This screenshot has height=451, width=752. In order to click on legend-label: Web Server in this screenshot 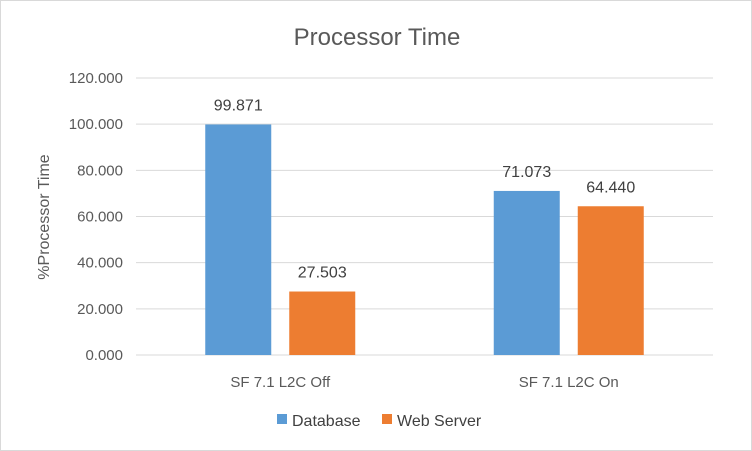, I will do `click(439, 421)`.